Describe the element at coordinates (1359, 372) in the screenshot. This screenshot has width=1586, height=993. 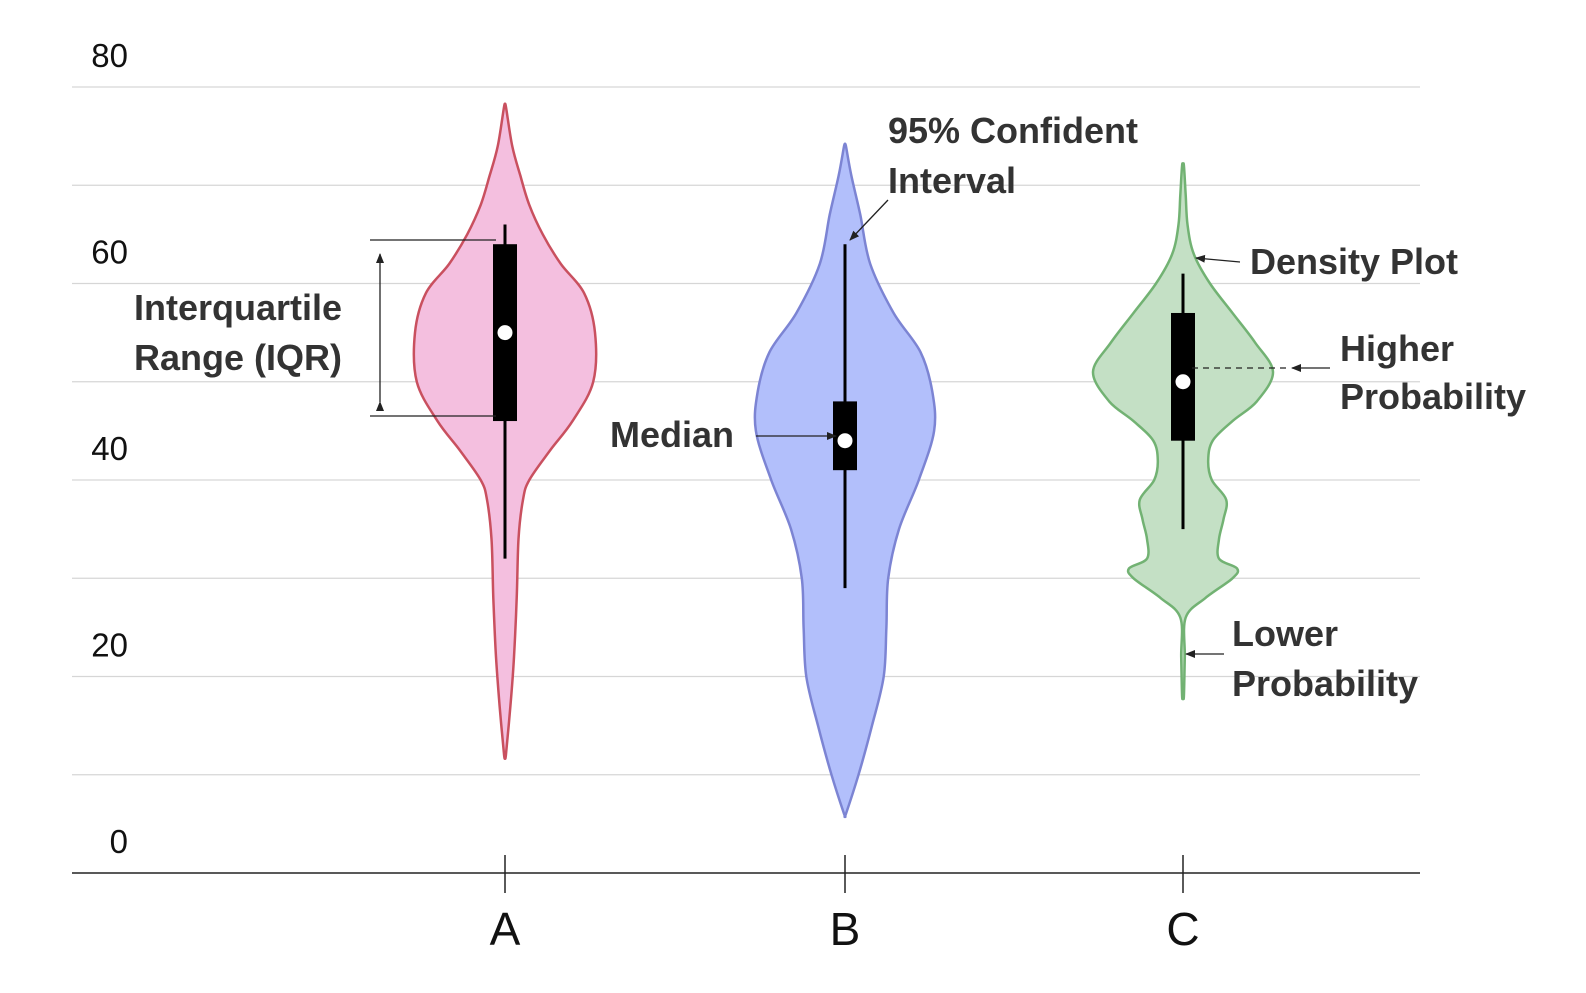
I see `higher-probability-annotation: Higher Probability` at that location.